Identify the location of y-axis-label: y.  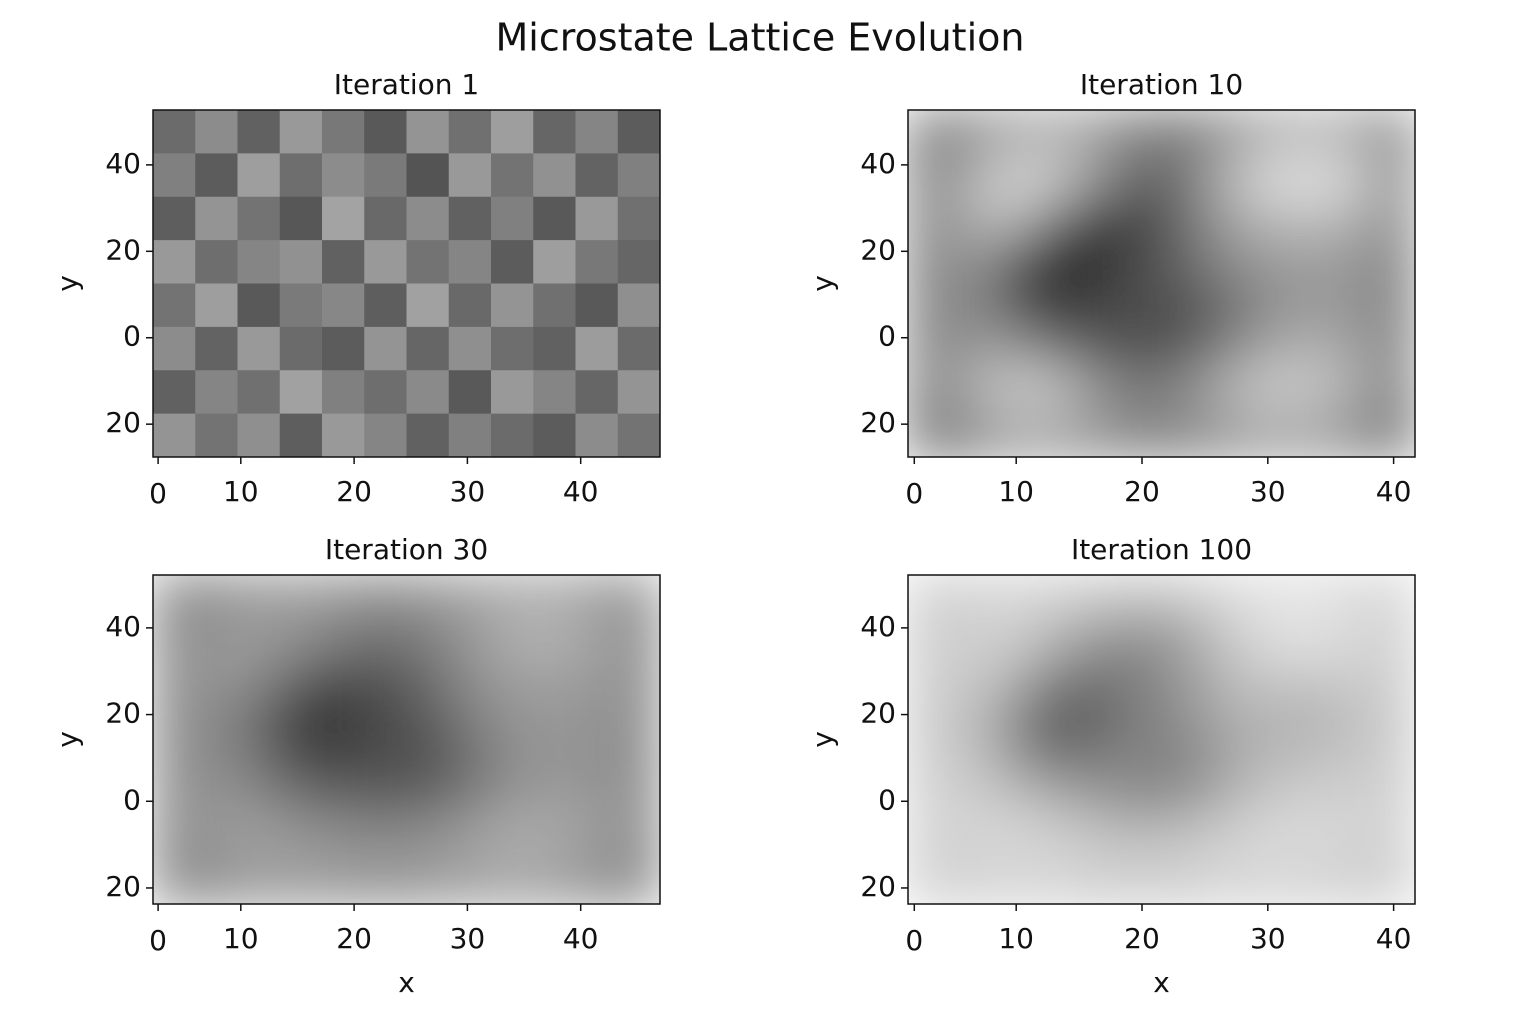
(822, 739).